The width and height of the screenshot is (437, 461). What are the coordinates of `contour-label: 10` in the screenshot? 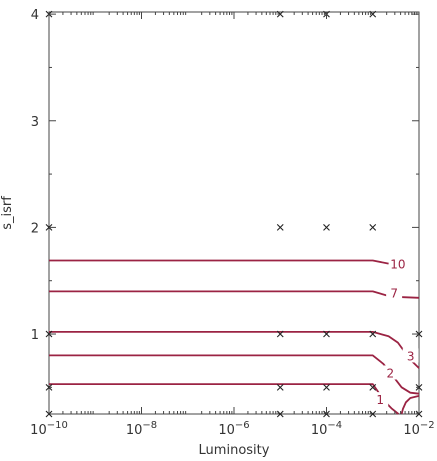 It's located at (397, 265).